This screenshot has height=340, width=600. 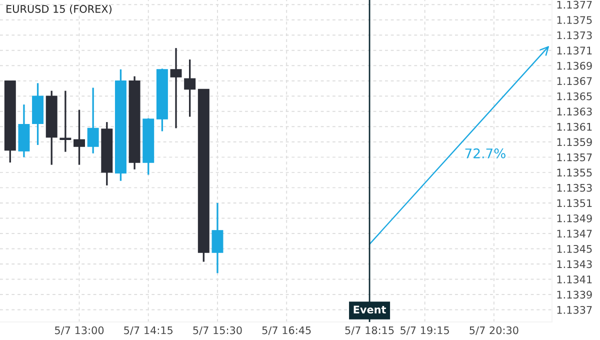 I want to click on x-tick-label: 5/7 14:15, so click(x=148, y=331).